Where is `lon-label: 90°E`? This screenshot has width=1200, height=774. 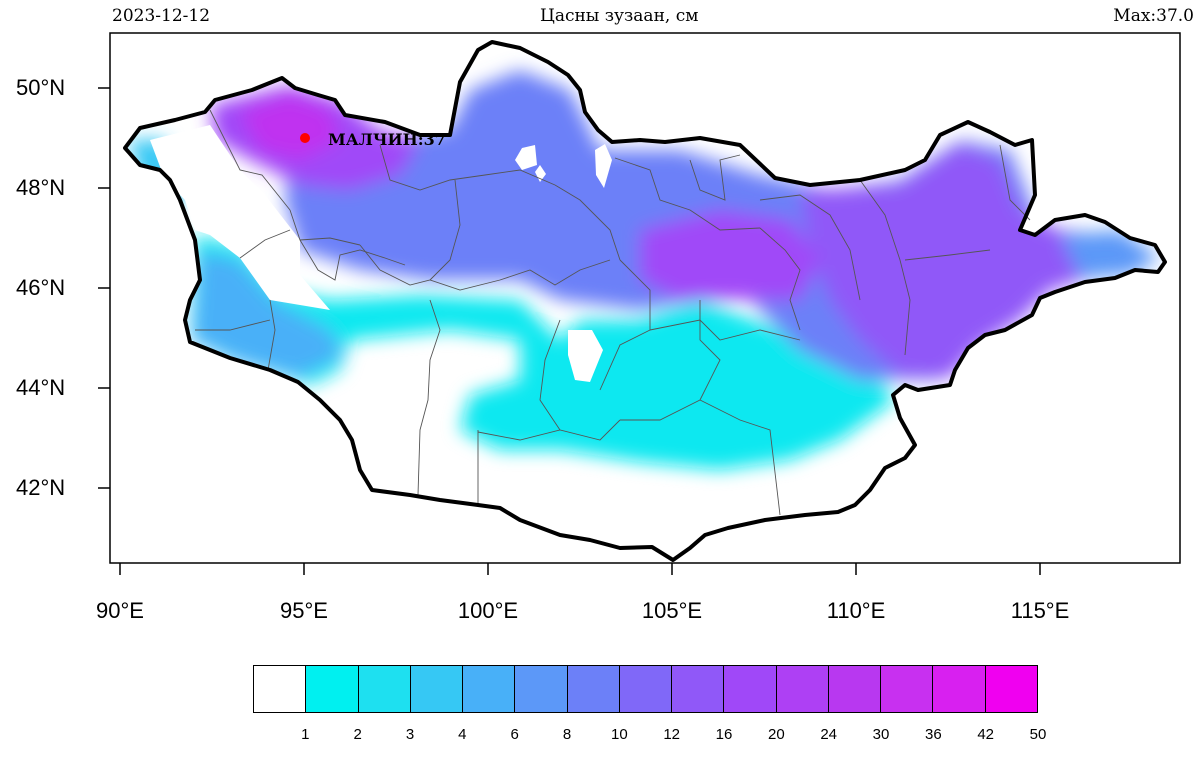
lon-label: 90°E is located at coordinates (120, 610).